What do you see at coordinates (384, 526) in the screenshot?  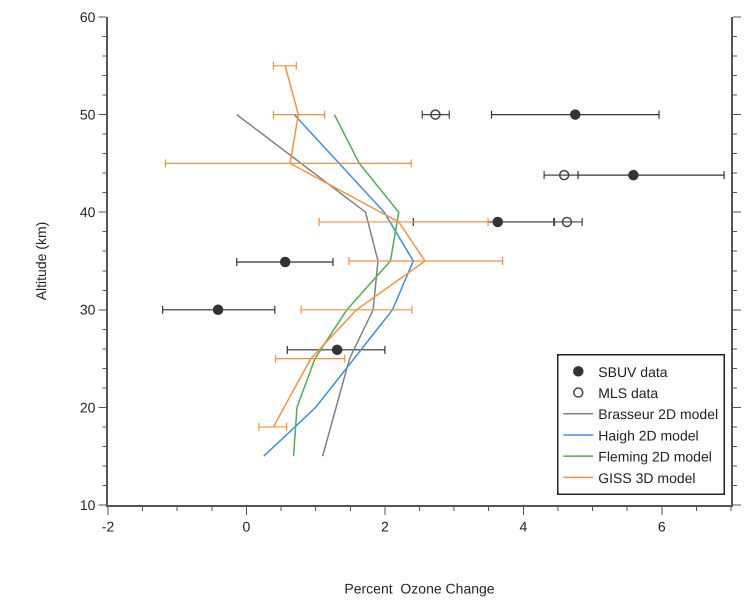 I see `x-tick-label: 2` at bounding box center [384, 526].